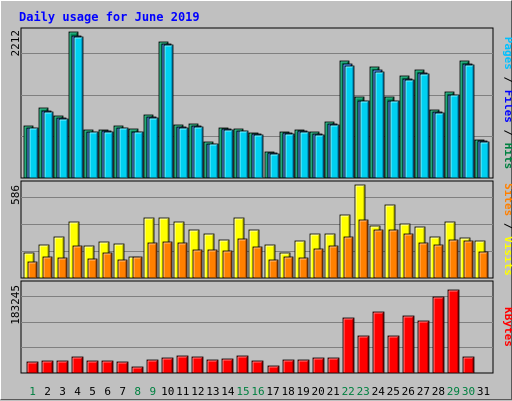 The image size is (512, 401). I want to click on x-tick-label: 3, so click(62, 391).